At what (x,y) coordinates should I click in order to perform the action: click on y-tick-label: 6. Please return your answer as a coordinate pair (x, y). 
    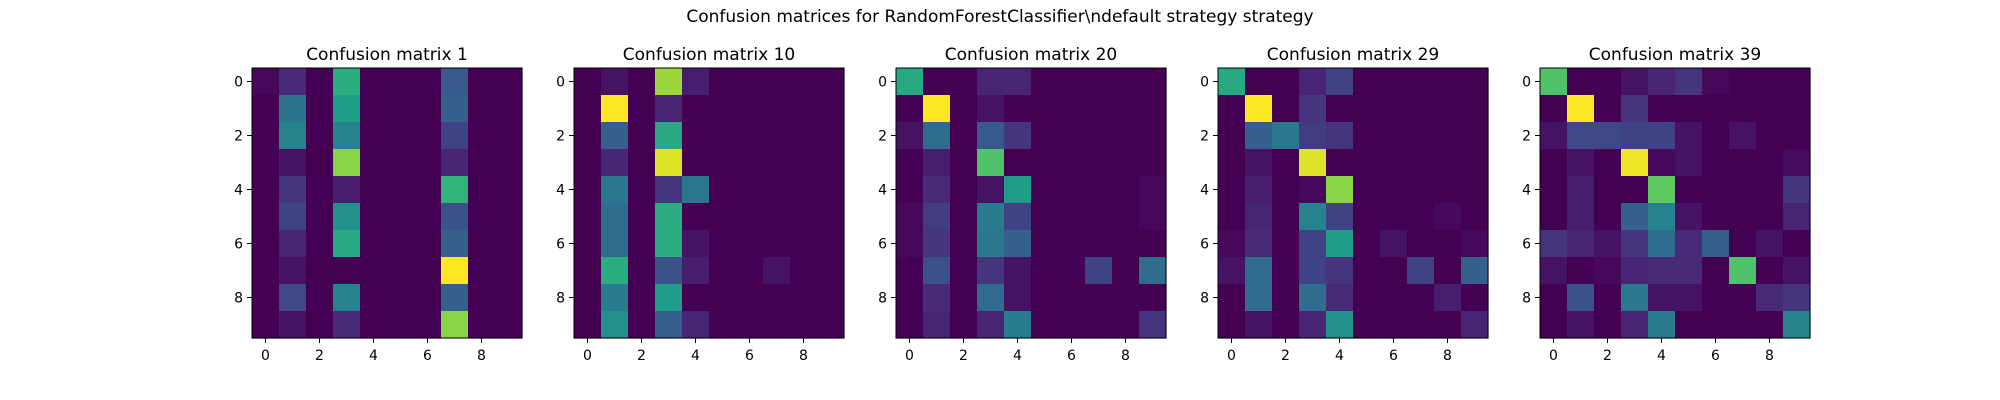
    Looking at the image, I should click on (882, 245).